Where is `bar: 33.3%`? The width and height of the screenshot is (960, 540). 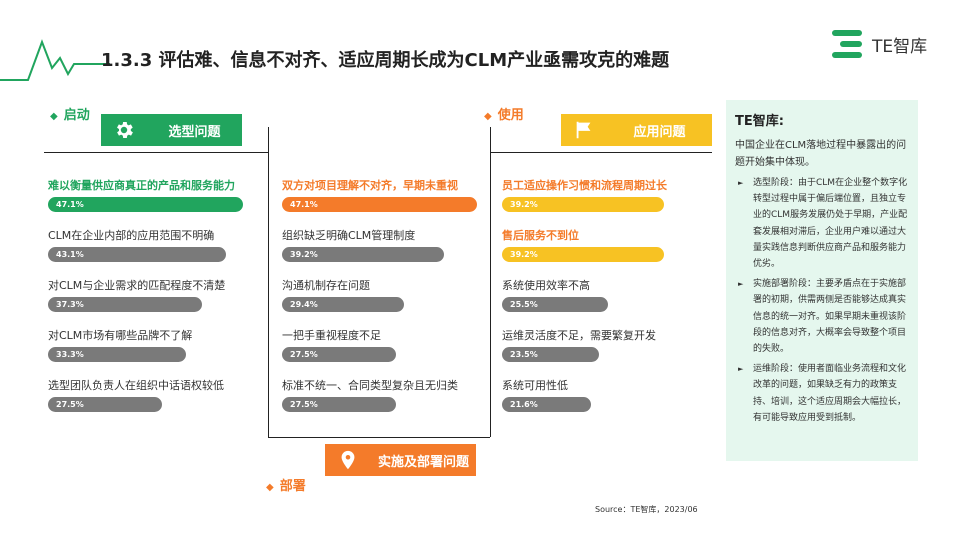 bar: 33.3% is located at coordinates (117, 354).